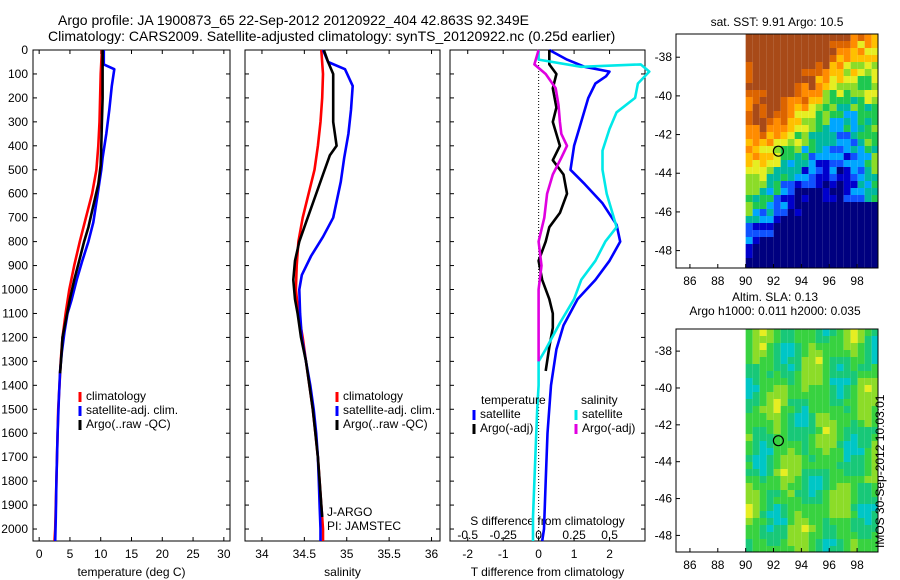  Describe the element at coordinates (538, 554) in the screenshot. I see `x-tick-label: 0` at that location.